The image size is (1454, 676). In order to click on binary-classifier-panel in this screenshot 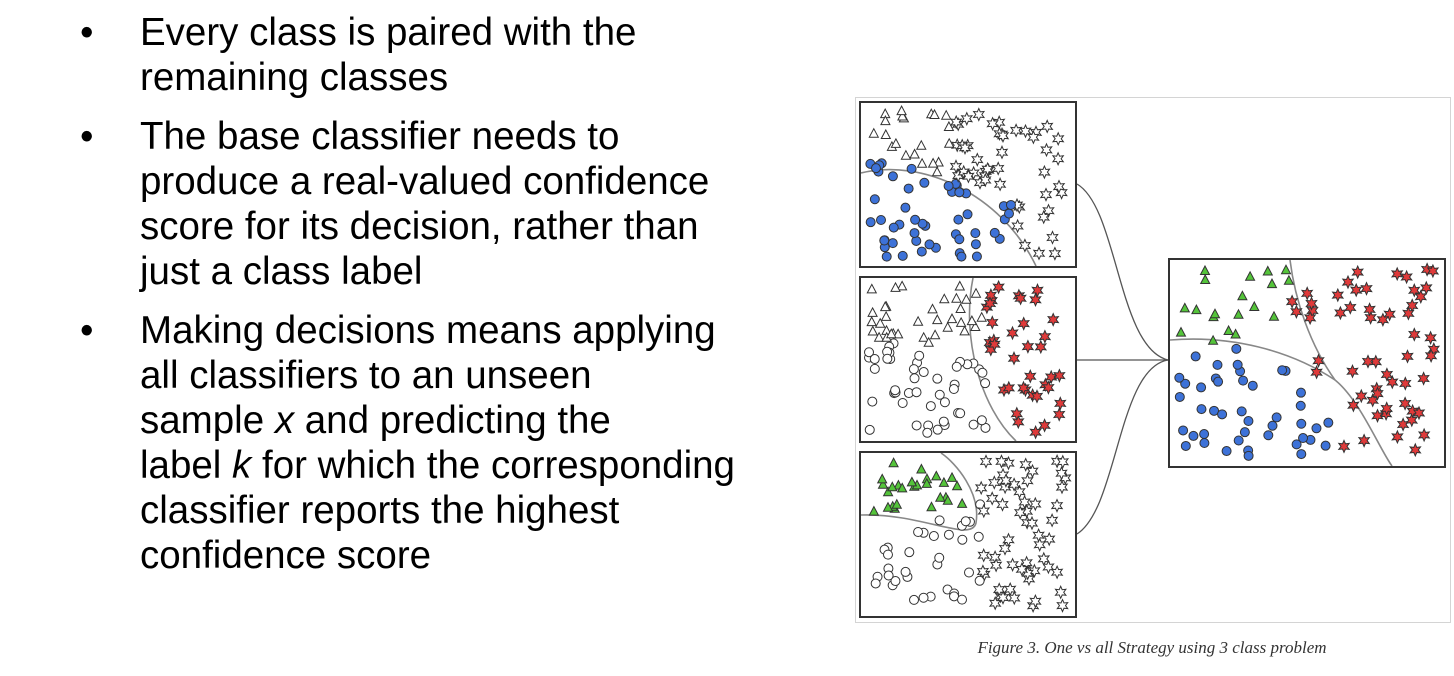, I will do `click(968, 534)`.